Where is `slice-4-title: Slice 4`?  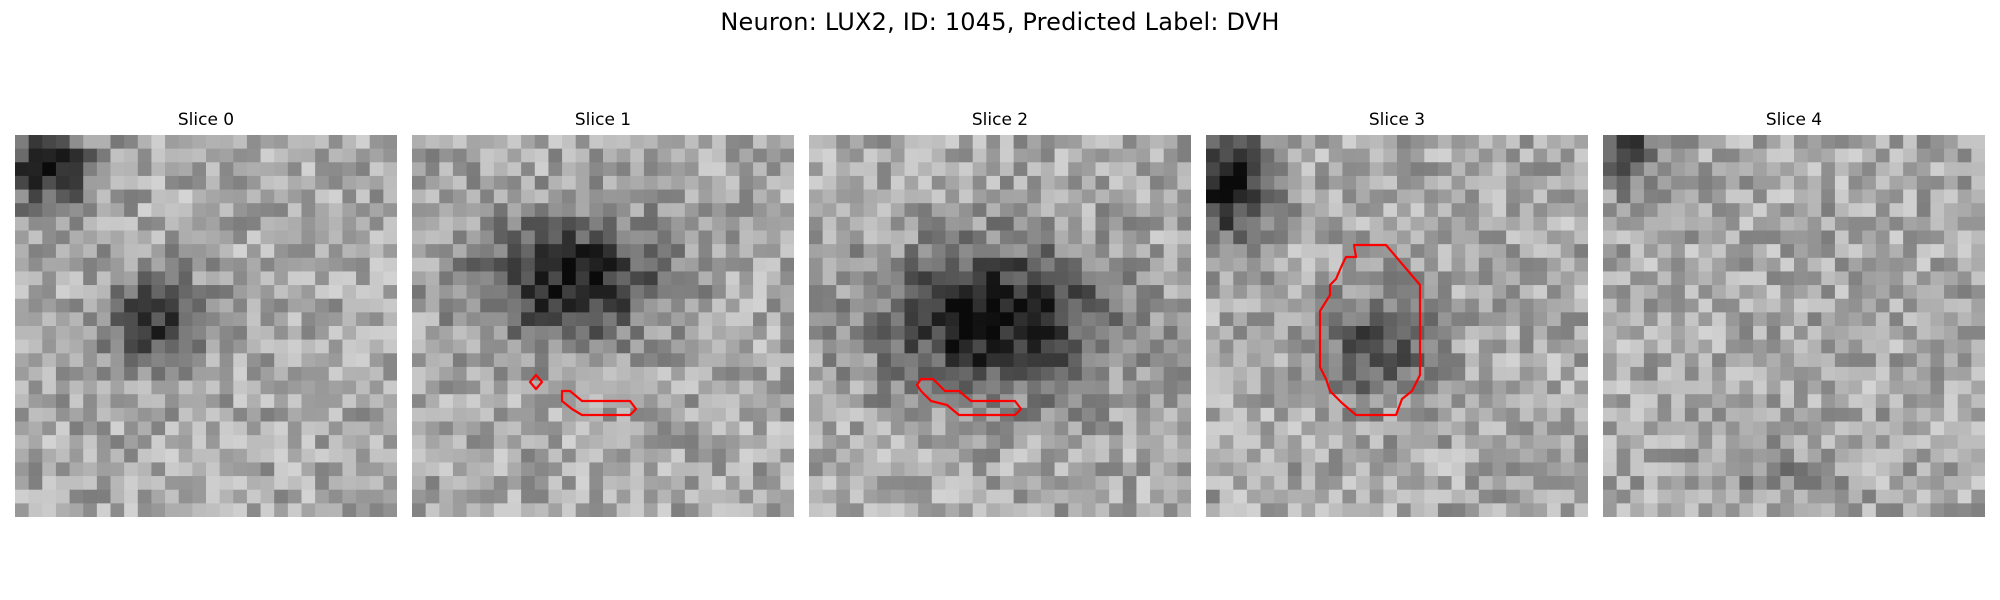
slice-4-title: Slice 4 is located at coordinates (1794, 120).